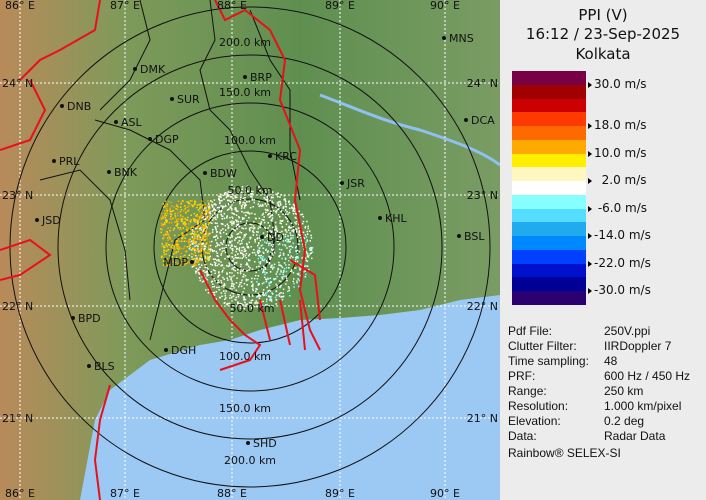 The width and height of the screenshot is (706, 500). I want to click on metadata-row: Range: 250 km, so click(575, 391).